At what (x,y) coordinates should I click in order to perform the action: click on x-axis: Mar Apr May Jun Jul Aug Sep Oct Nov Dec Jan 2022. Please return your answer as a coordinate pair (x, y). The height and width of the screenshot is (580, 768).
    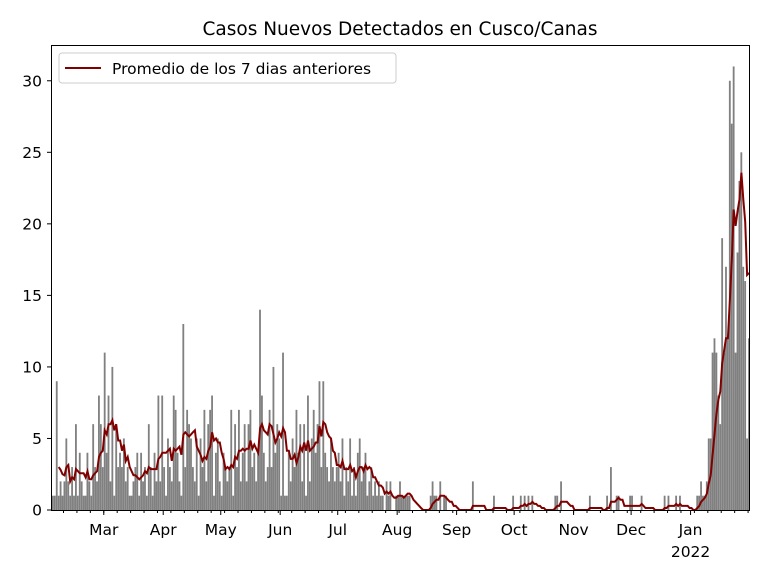
    Looking at the image, I should click on (406, 535).